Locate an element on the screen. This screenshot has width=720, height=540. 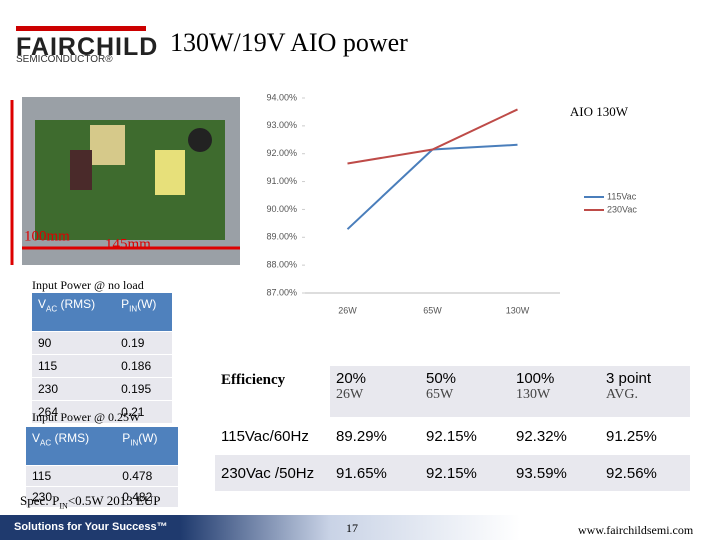
cell: 91.25% is located at coordinates (645, 436).